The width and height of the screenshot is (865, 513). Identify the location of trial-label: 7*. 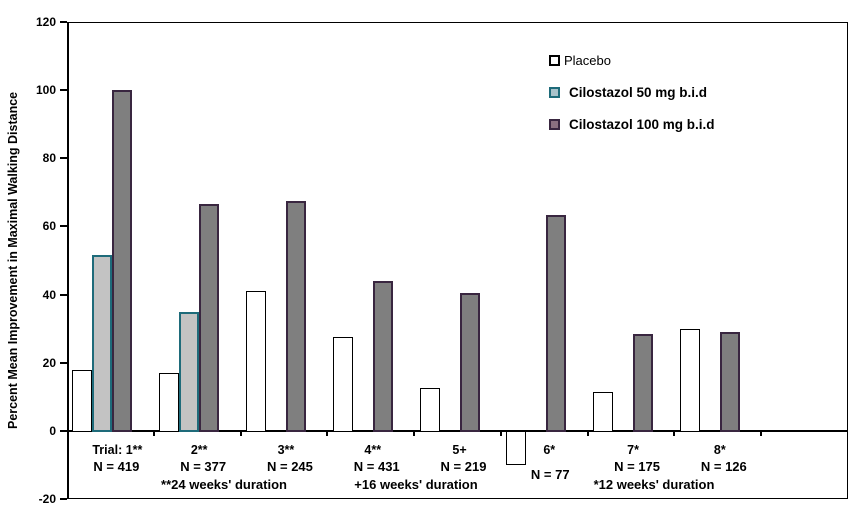
(633, 450).